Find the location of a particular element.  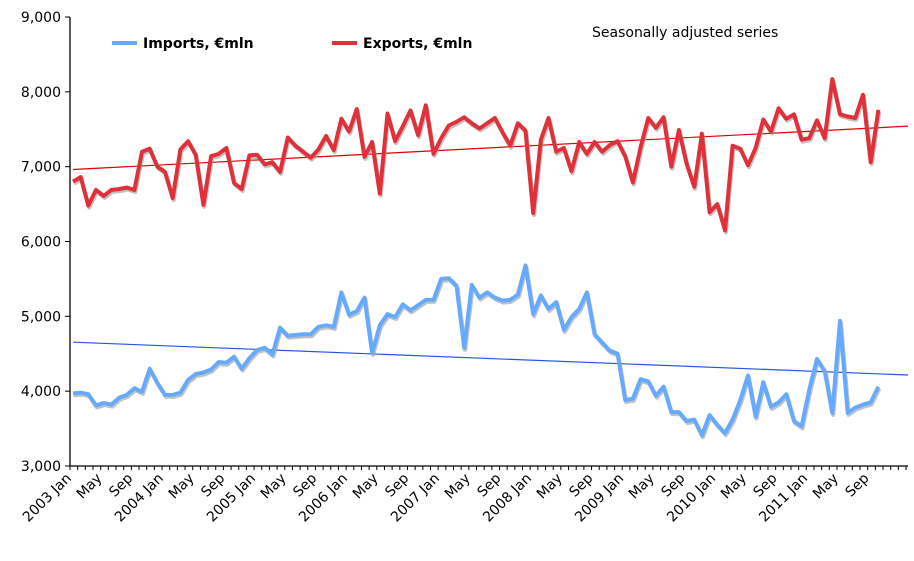

y-tick-label: 5,000 is located at coordinates (41, 317).